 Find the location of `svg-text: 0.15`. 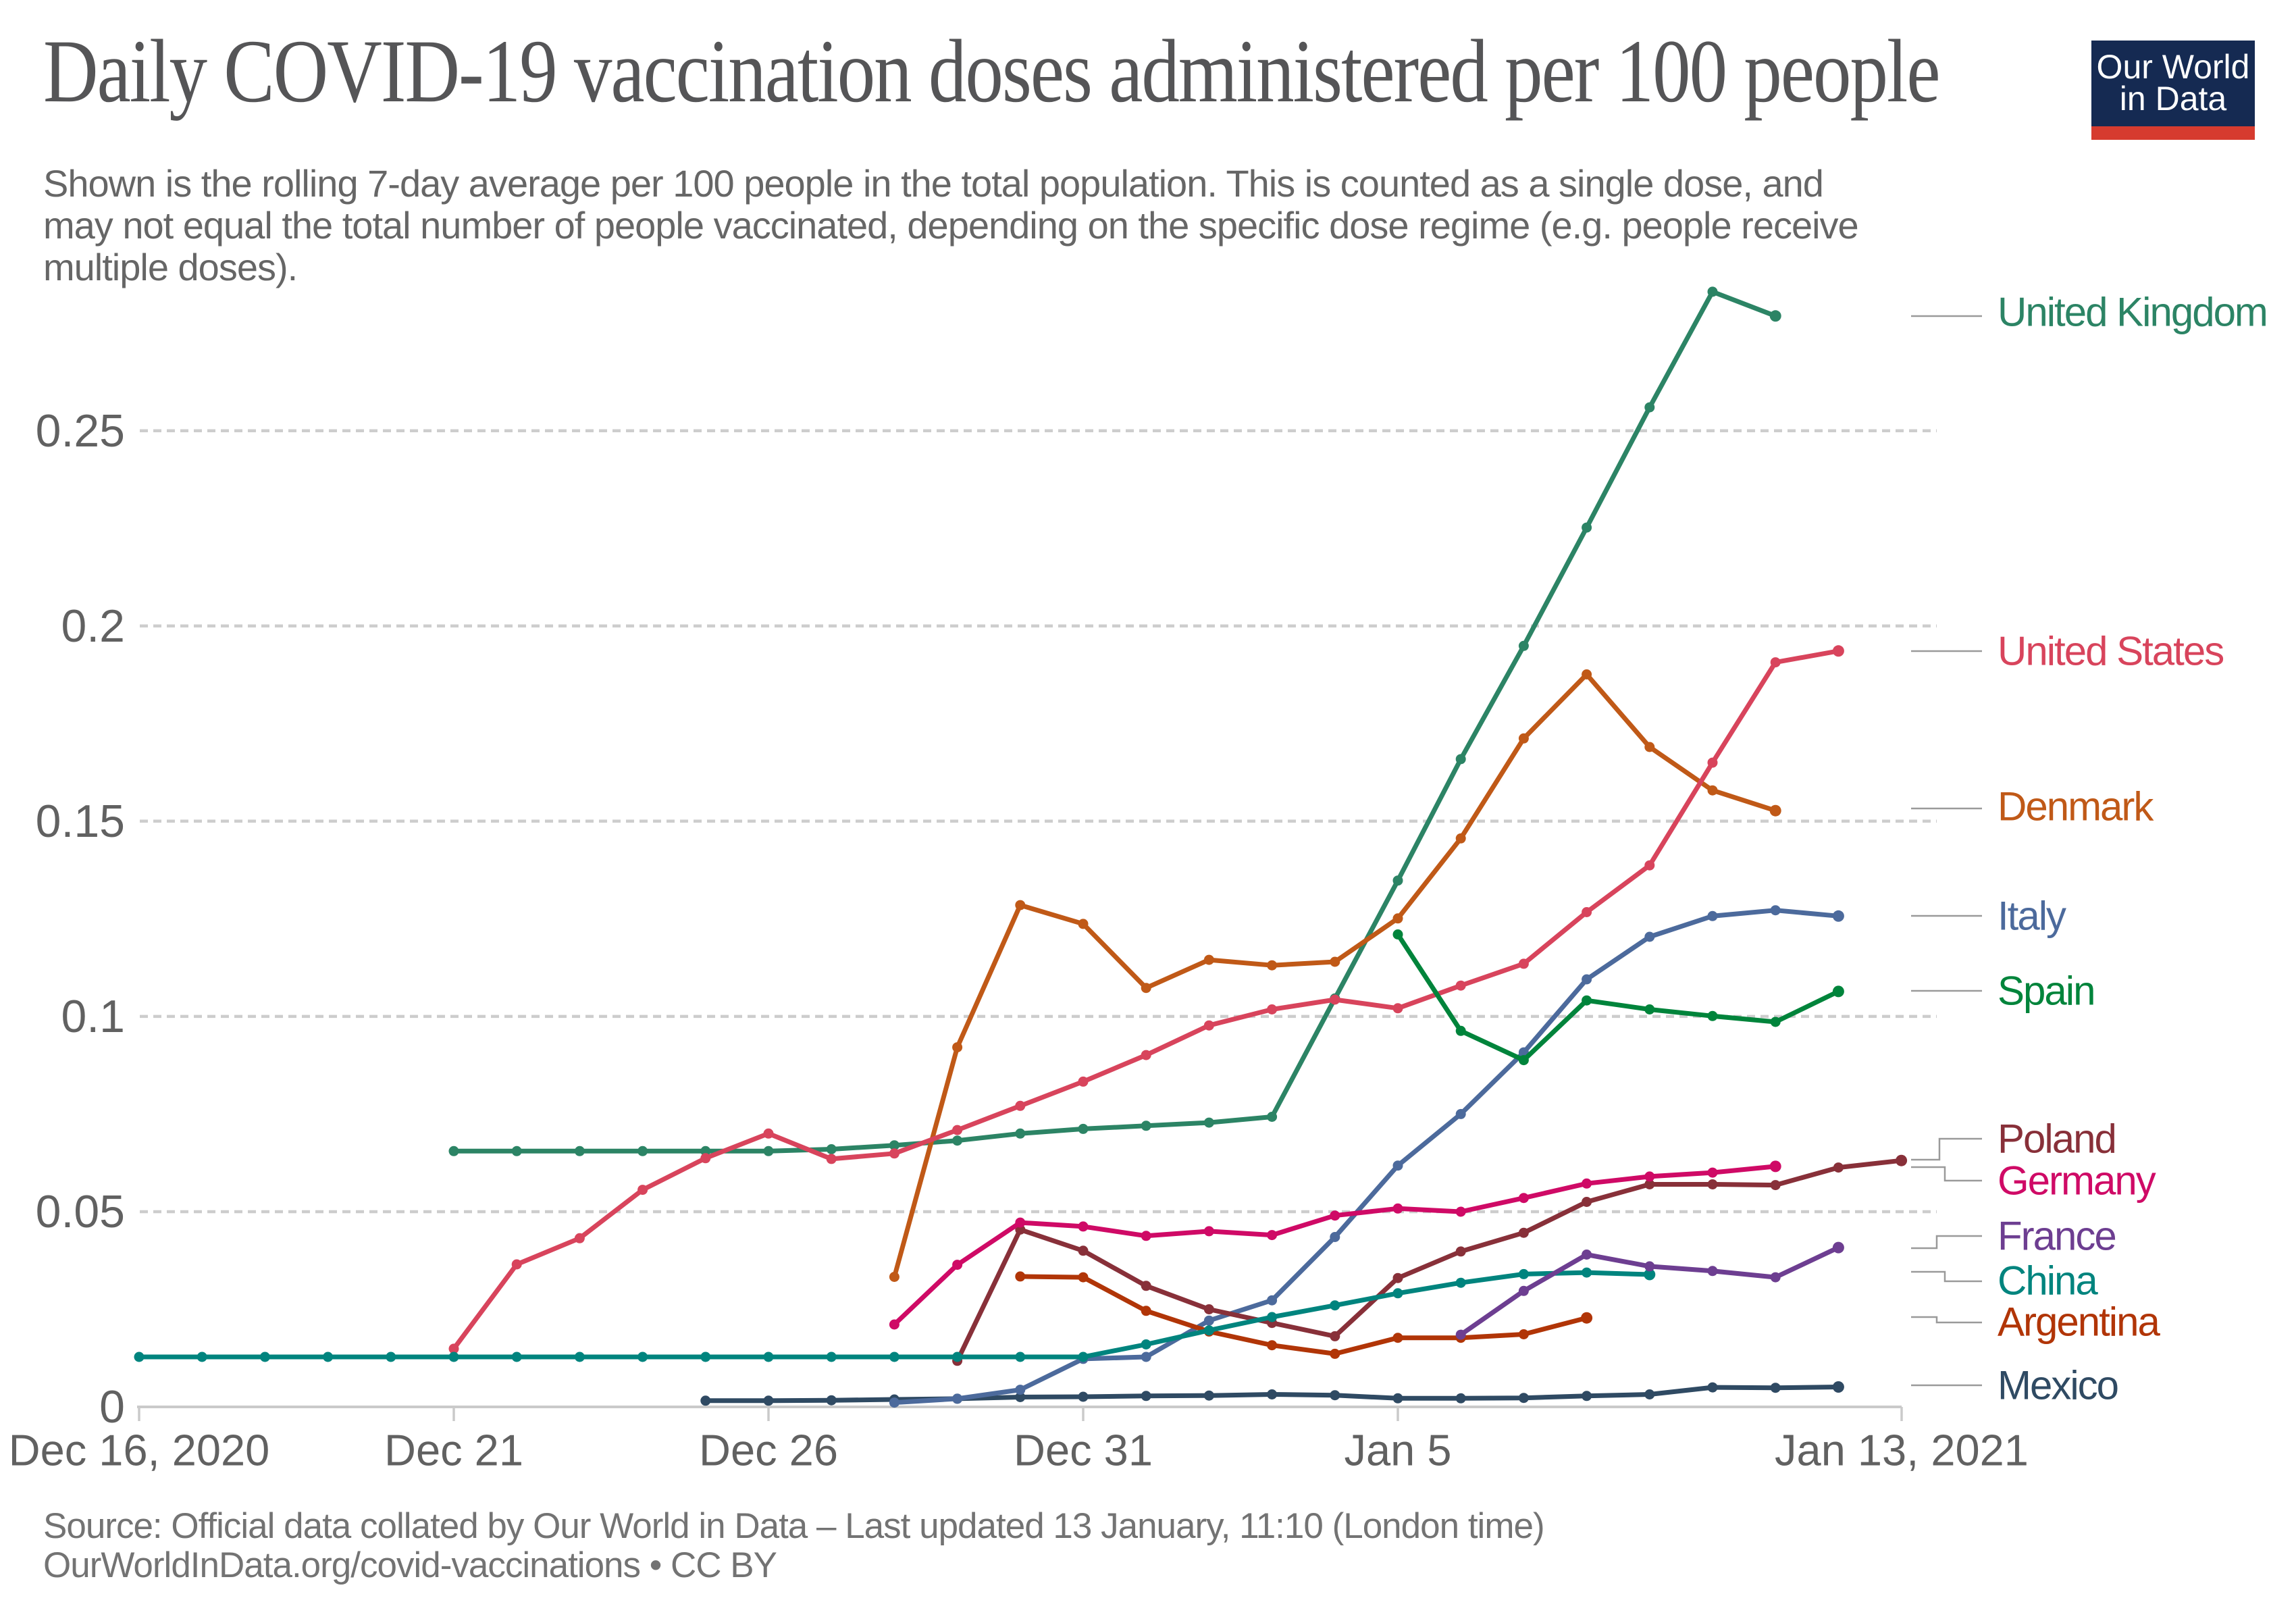

svg-text: 0.15 is located at coordinates (80, 821).